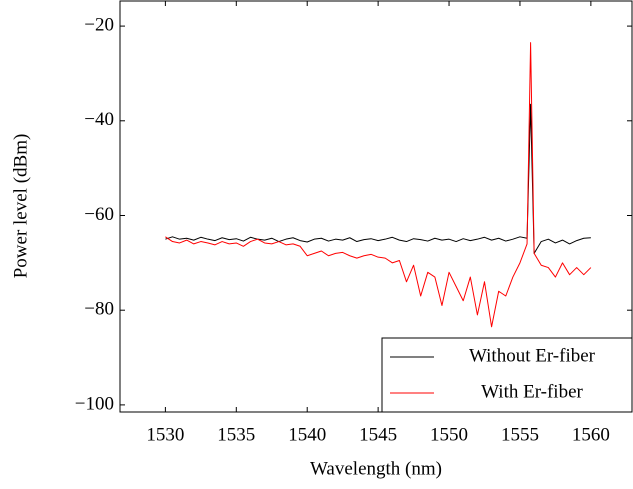 This screenshot has width=633, height=489. What do you see at coordinates (99, 309) in the screenshot?
I see `y-tick-label: −80` at bounding box center [99, 309].